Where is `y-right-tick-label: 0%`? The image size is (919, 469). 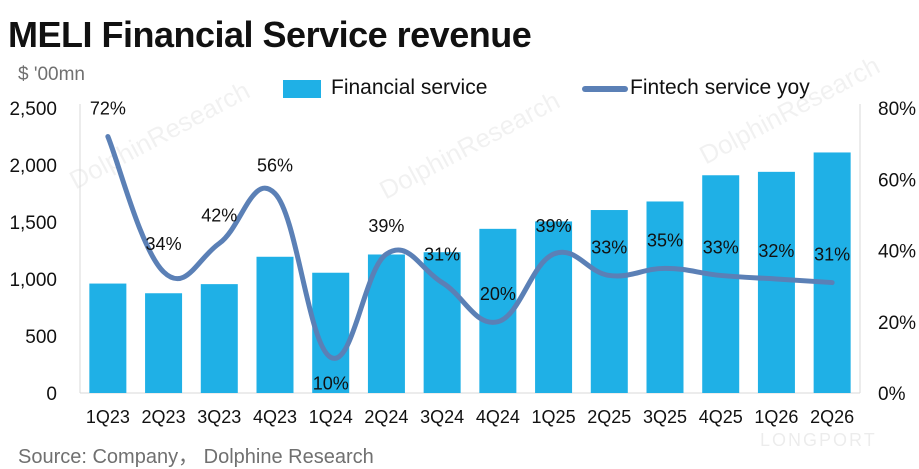
y-right-tick-label: 0% is located at coordinates (892, 394).